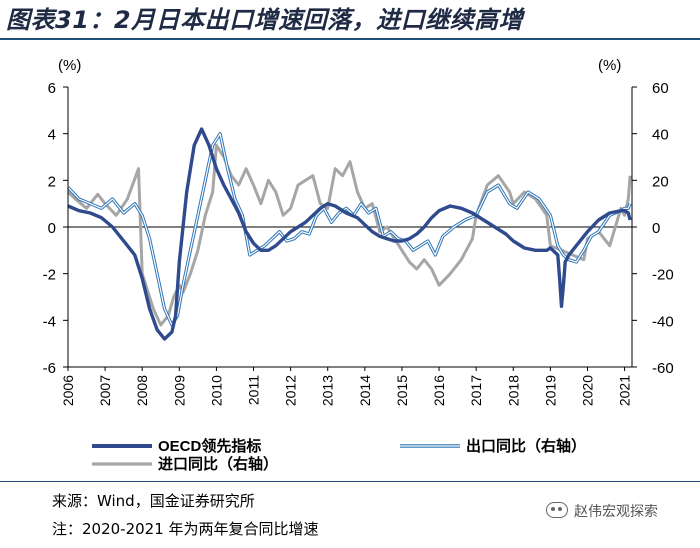 The height and width of the screenshot is (548, 700). I want to click on x-tick-label: 2006, so click(68, 390).